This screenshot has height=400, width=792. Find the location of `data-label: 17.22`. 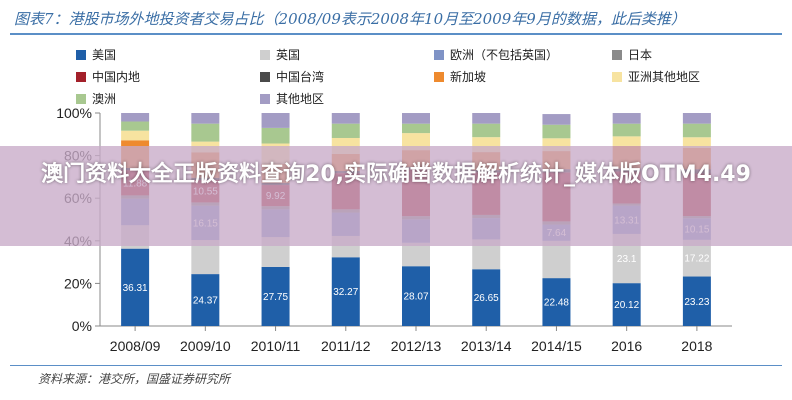

data-label: 17.22 is located at coordinates (696, 259).